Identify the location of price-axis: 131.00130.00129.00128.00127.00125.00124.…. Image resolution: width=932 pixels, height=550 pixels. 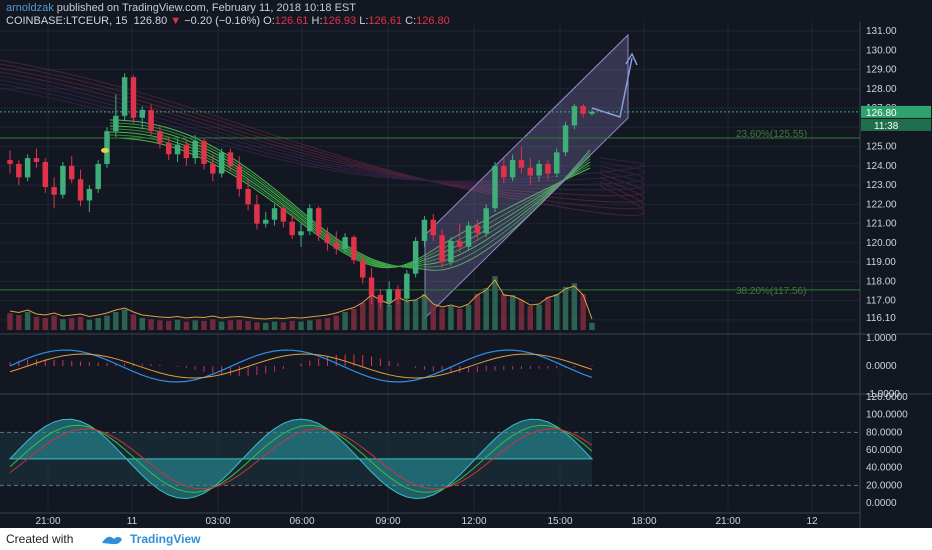
(881, 175).